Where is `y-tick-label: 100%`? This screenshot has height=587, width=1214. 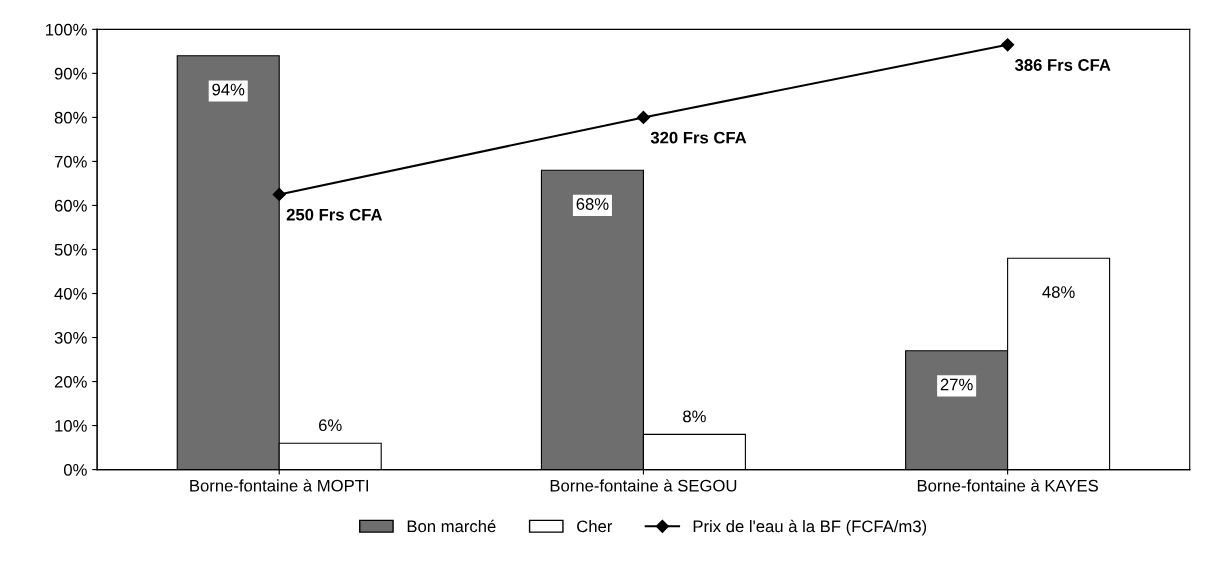
y-tick-label: 100% is located at coordinates (66, 29).